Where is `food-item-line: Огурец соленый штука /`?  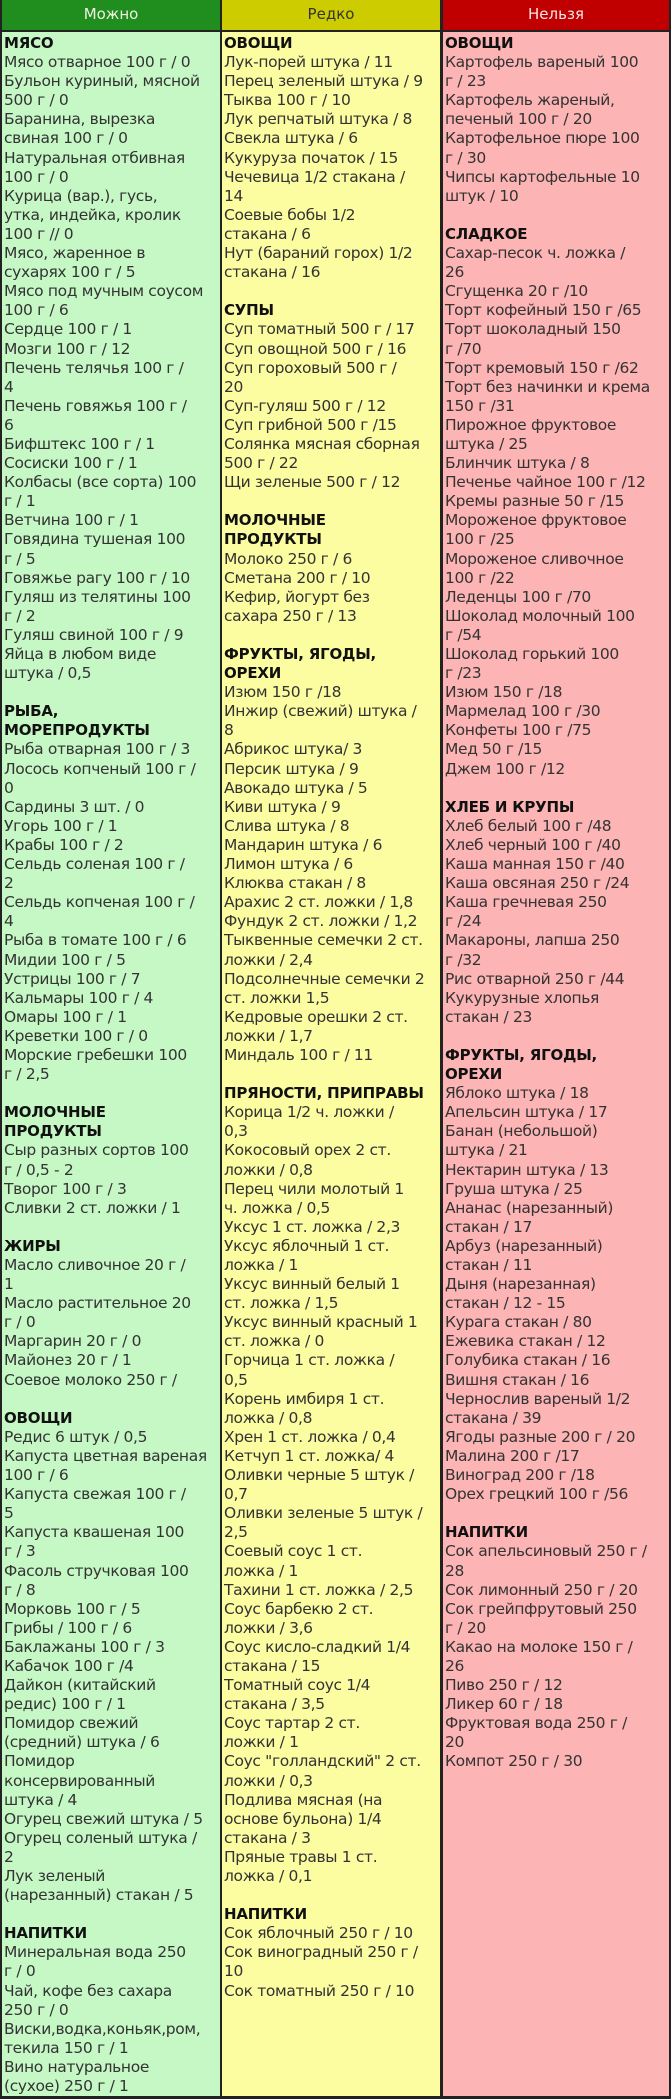
food-item-line: Огурец соленый штука / is located at coordinates (100, 1837).